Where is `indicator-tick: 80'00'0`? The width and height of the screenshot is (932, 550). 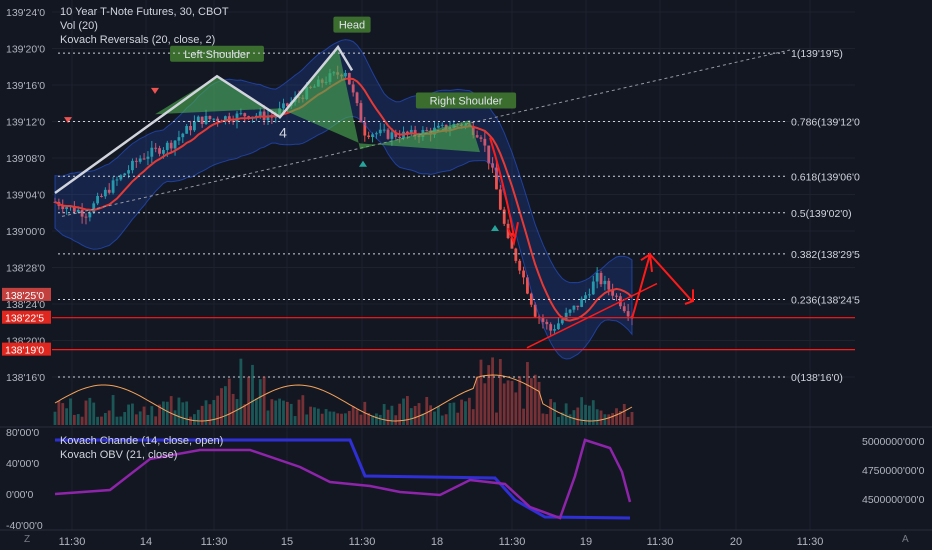
indicator-tick: 80'00'0 is located at coordinates (22, 433).